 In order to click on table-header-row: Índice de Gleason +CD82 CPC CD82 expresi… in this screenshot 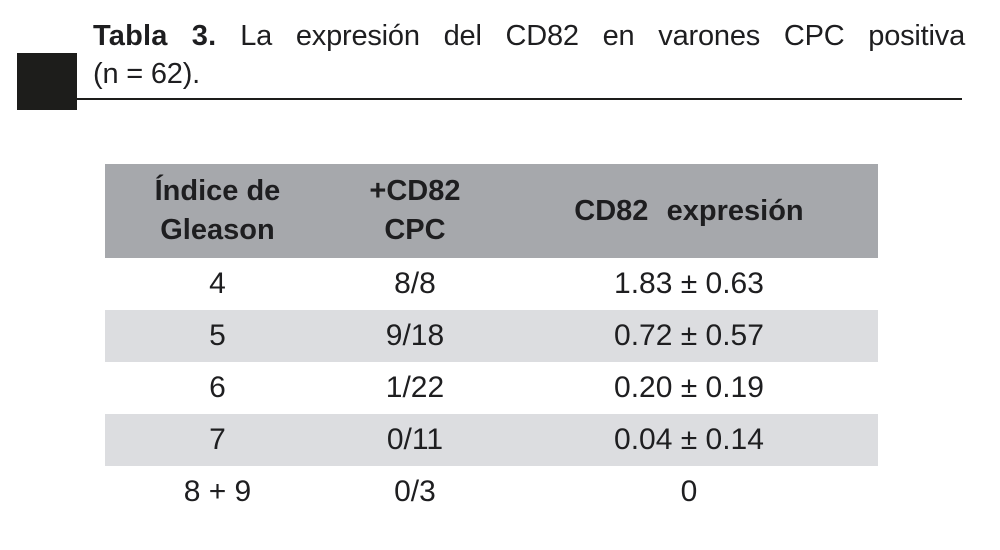, I will do `click(491, 211)`.